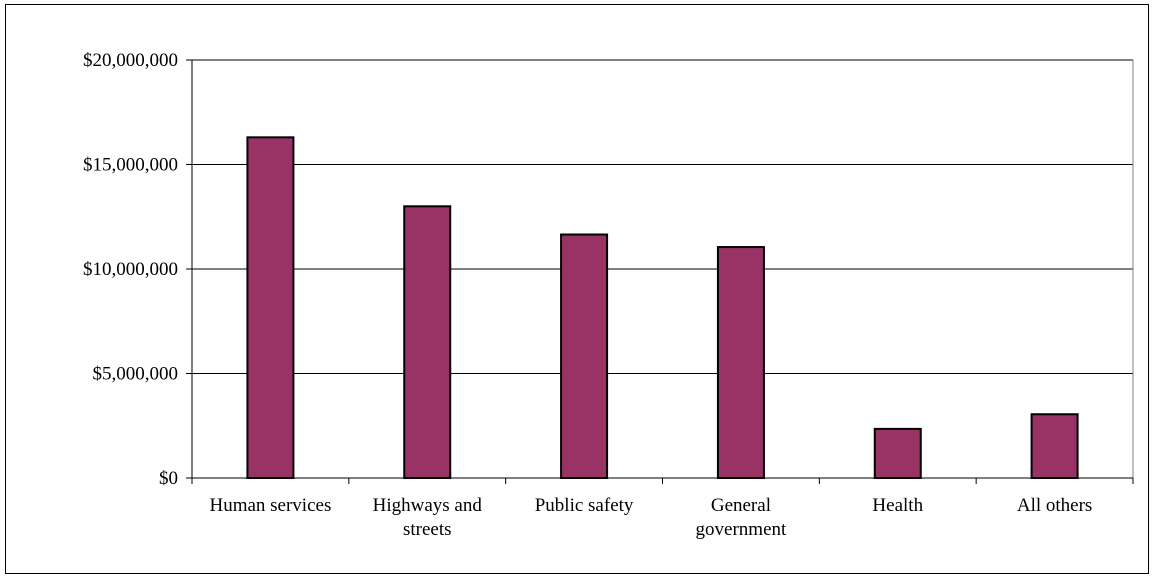  What do you see at coordinates (270, 505) in the screenshot?
I see `x-category-label: Human services` at bounding box center [270, 505].